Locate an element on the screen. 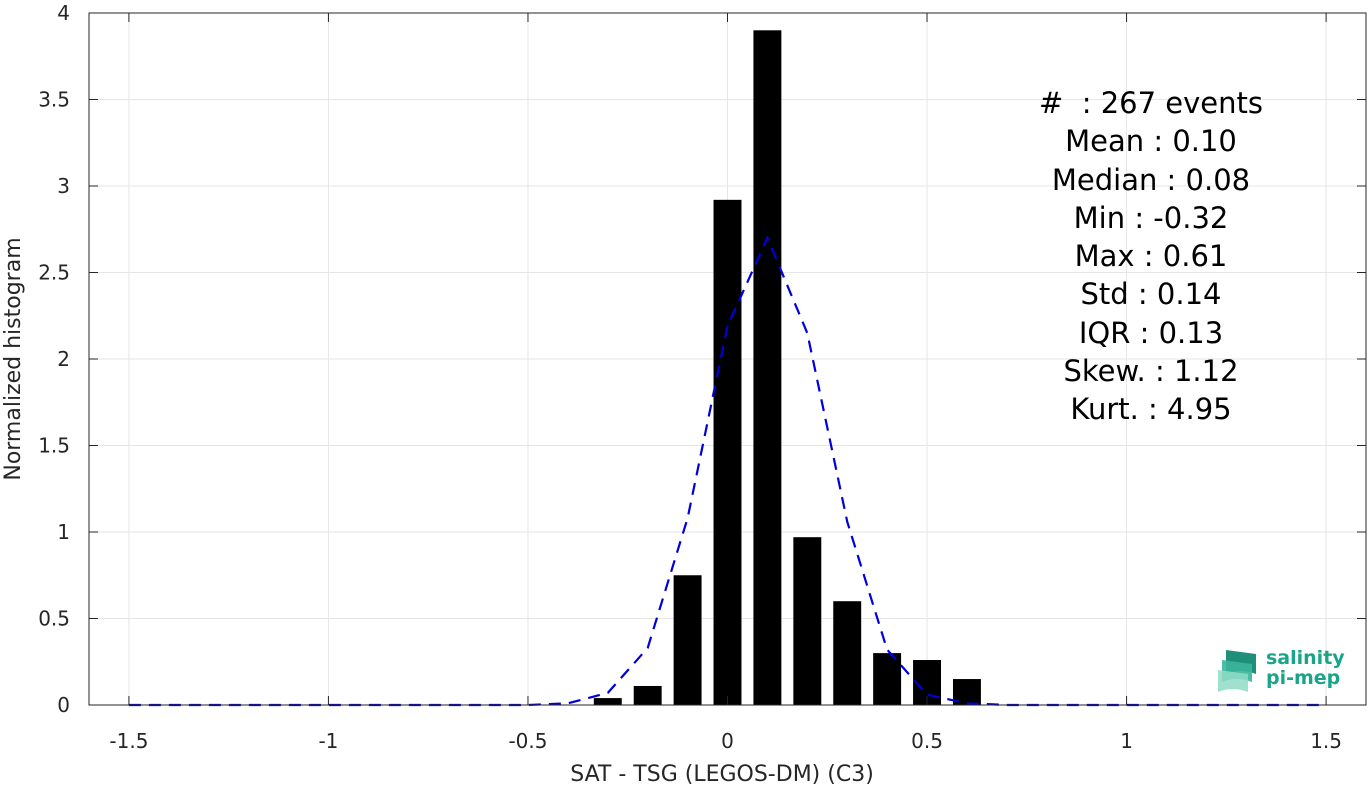  stat-mean: Mean : 0.10 is located at coordinates (1151, 141).